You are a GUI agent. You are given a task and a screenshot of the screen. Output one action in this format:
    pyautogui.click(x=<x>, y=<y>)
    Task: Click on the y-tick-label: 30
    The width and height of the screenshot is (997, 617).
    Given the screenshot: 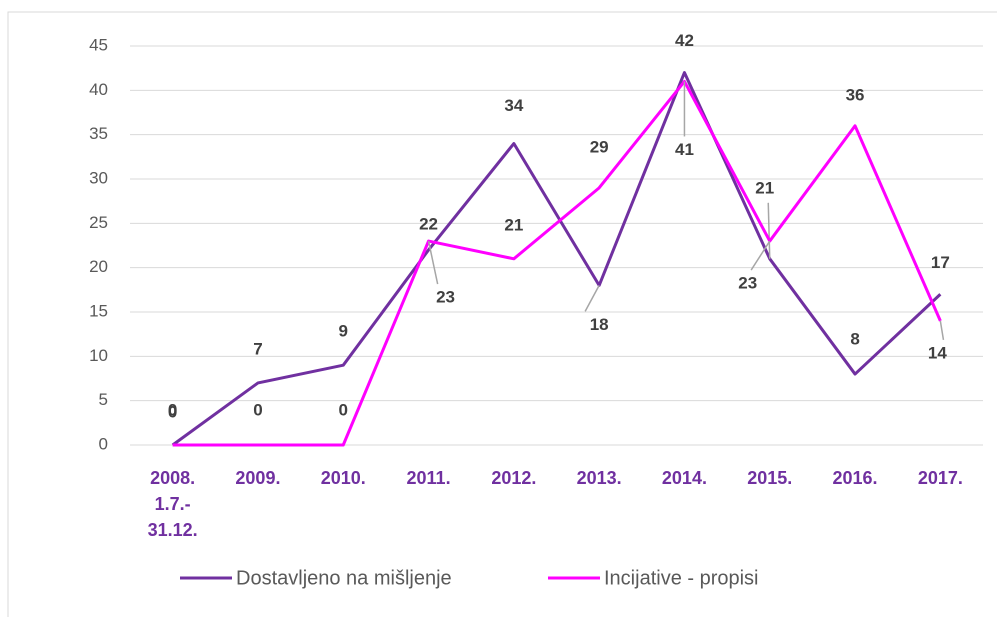 What is the action you would take?
    pyautogui.click(x=98, y=177)
    